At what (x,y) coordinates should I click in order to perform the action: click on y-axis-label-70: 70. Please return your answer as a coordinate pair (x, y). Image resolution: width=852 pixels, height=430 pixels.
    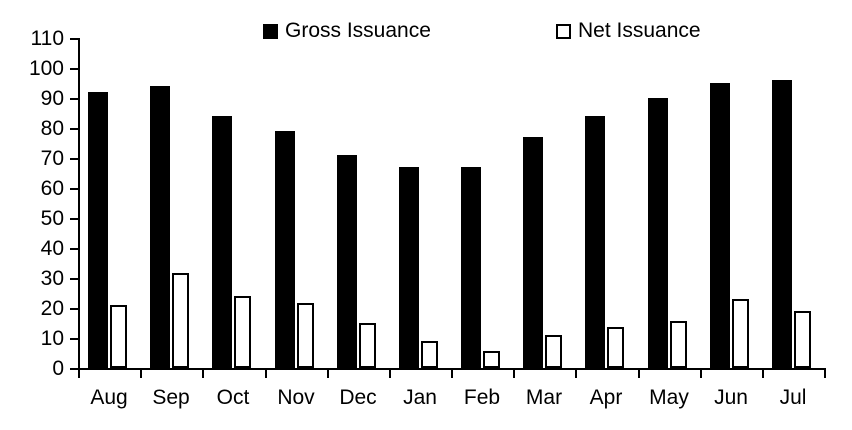
    Looking at the image, I should click on (52, 158).